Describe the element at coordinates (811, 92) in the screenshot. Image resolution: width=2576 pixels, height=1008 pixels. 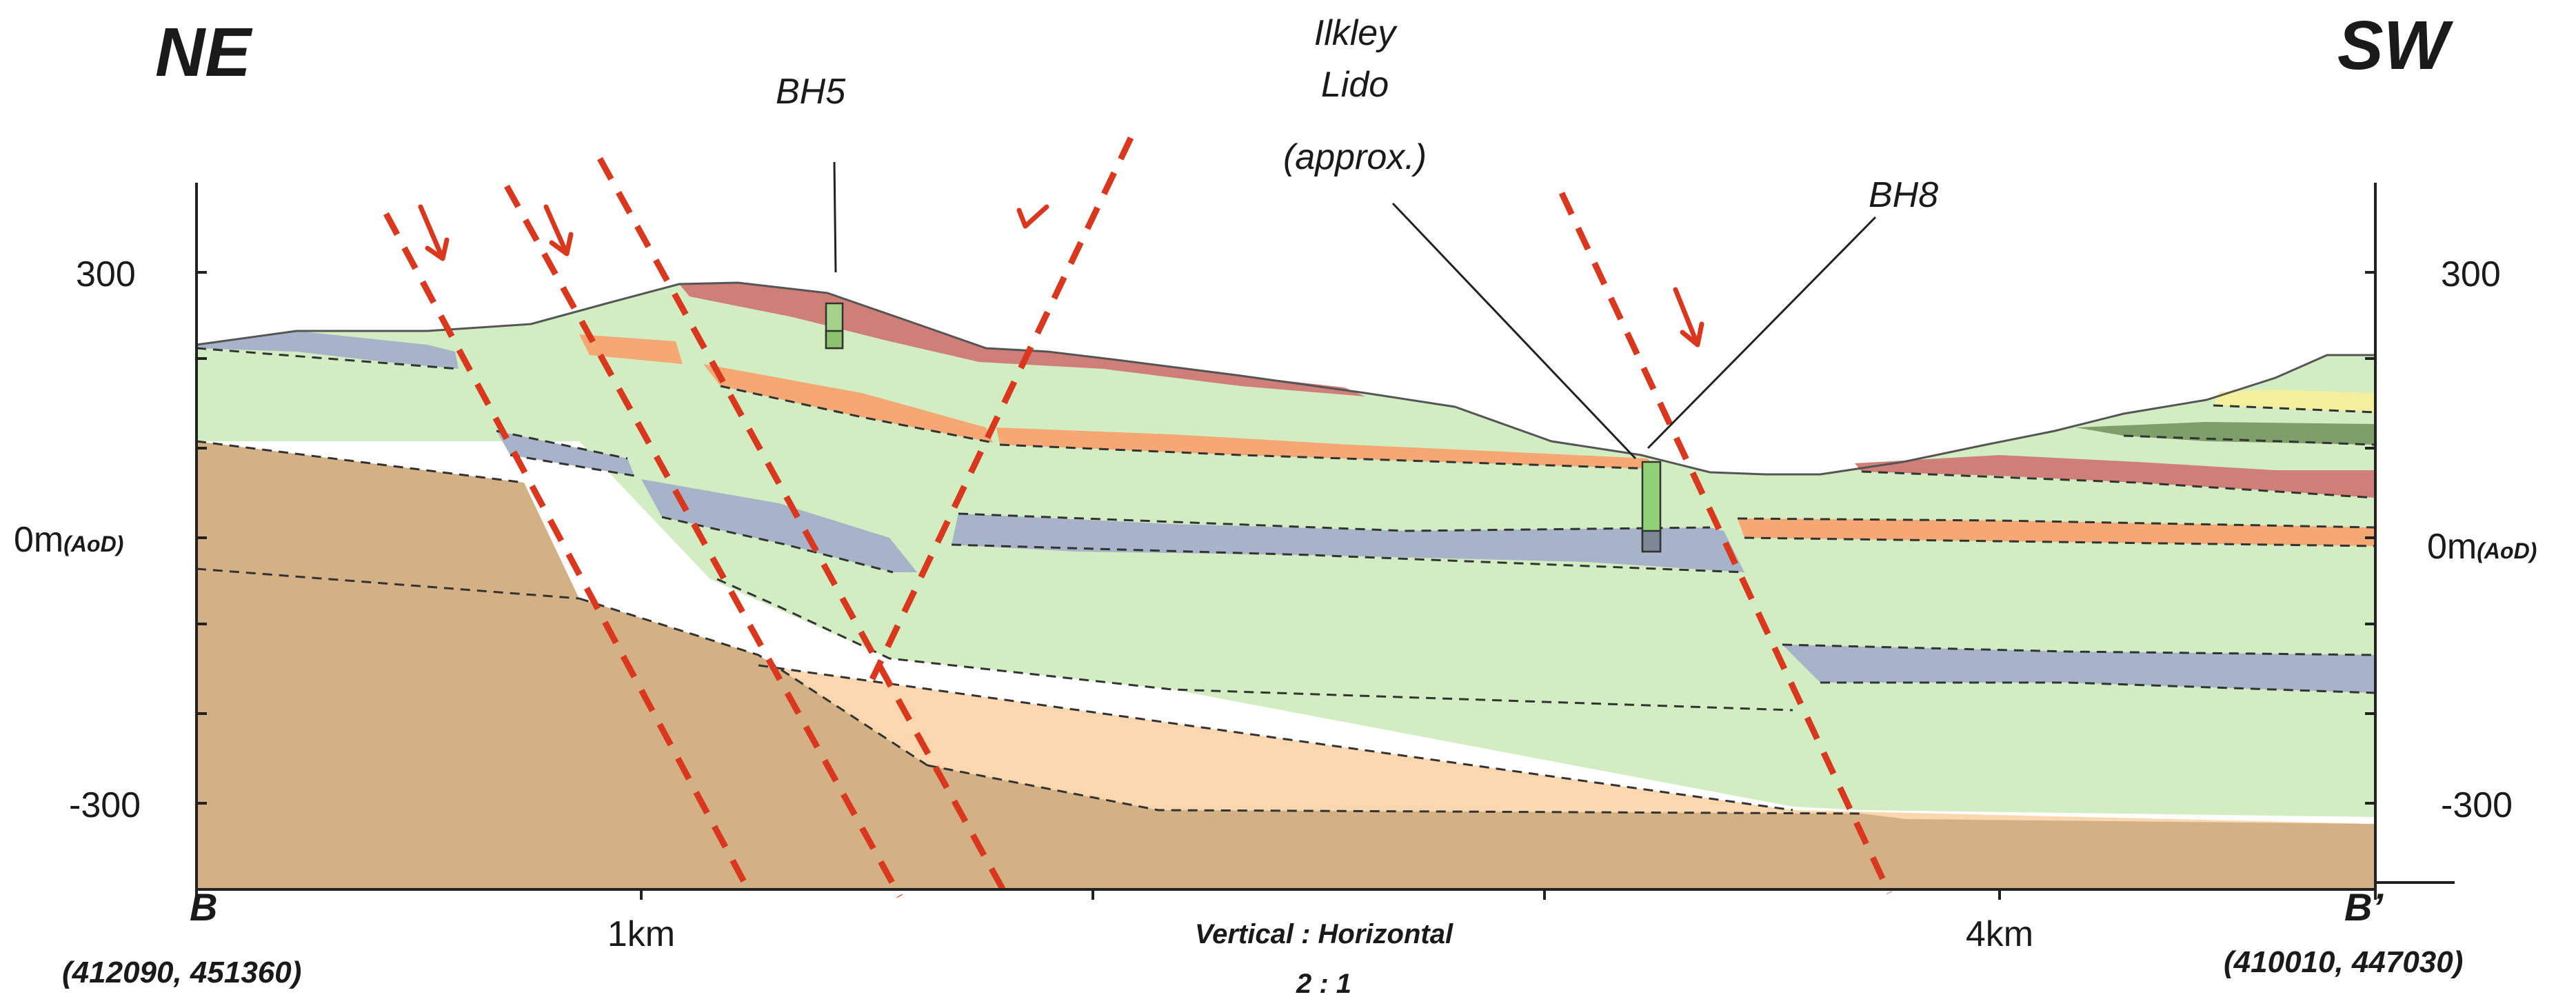
I see `bh5-label: BH5` at that location.